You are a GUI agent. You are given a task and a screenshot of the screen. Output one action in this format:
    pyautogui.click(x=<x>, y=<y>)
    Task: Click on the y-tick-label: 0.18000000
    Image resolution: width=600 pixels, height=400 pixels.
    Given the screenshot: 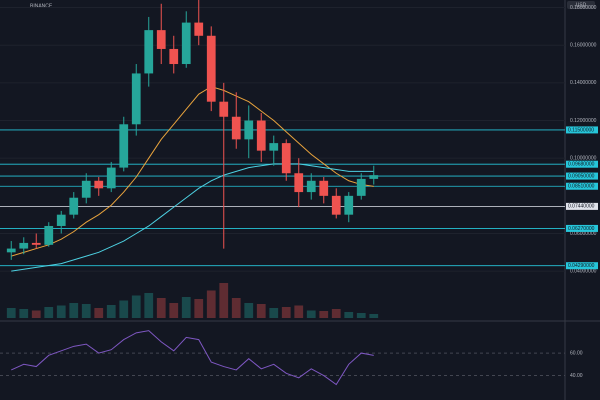 What is the action you would take?
    pyautogui.click(x=583, y=8)
    